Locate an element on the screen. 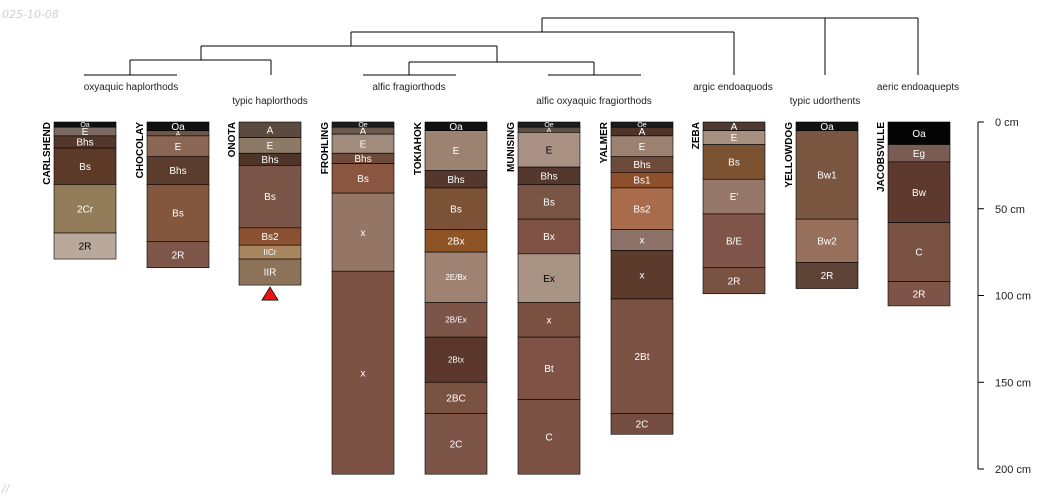 This screenshot has height=500, width=1050. group-label: aeric endoaquepts is located at coordinates (918, 87).